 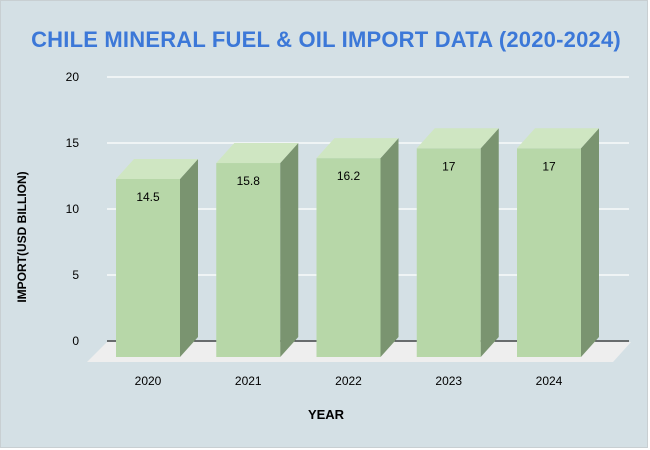 I want to click on x-tick-label: 2020, so click(x=148, y=381).